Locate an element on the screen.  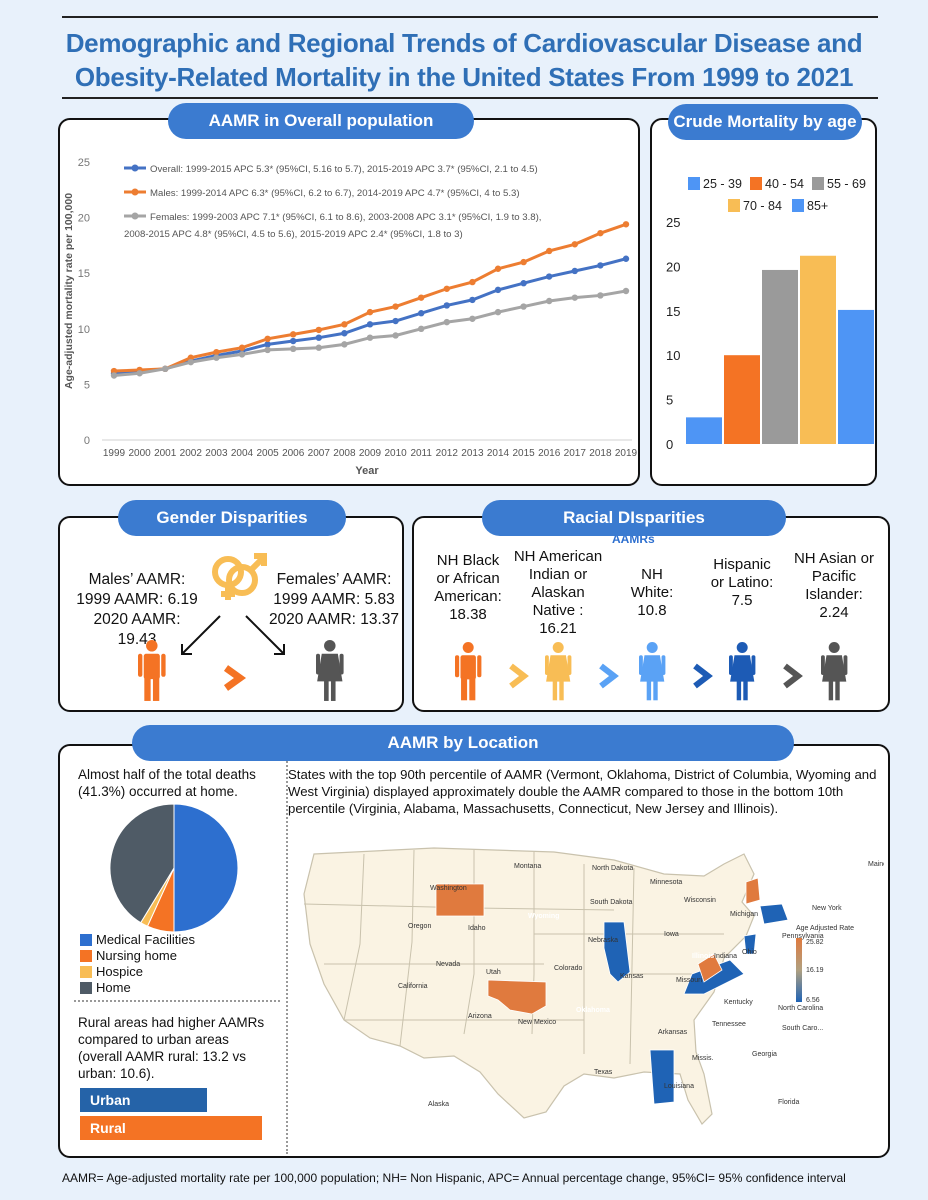
legend-swatch is located at coordinates (86, 956).